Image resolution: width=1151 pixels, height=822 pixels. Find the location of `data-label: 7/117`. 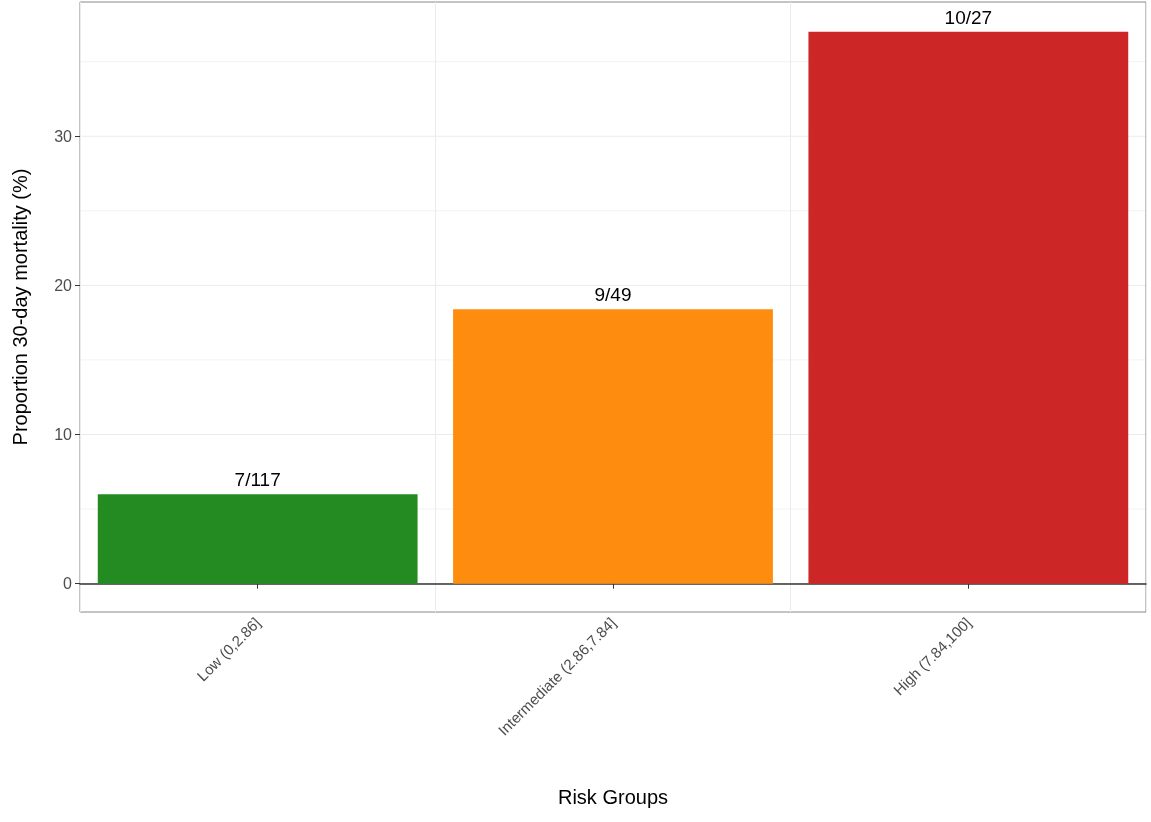

data-label: 7/117 is located at coordinates (257, 480).